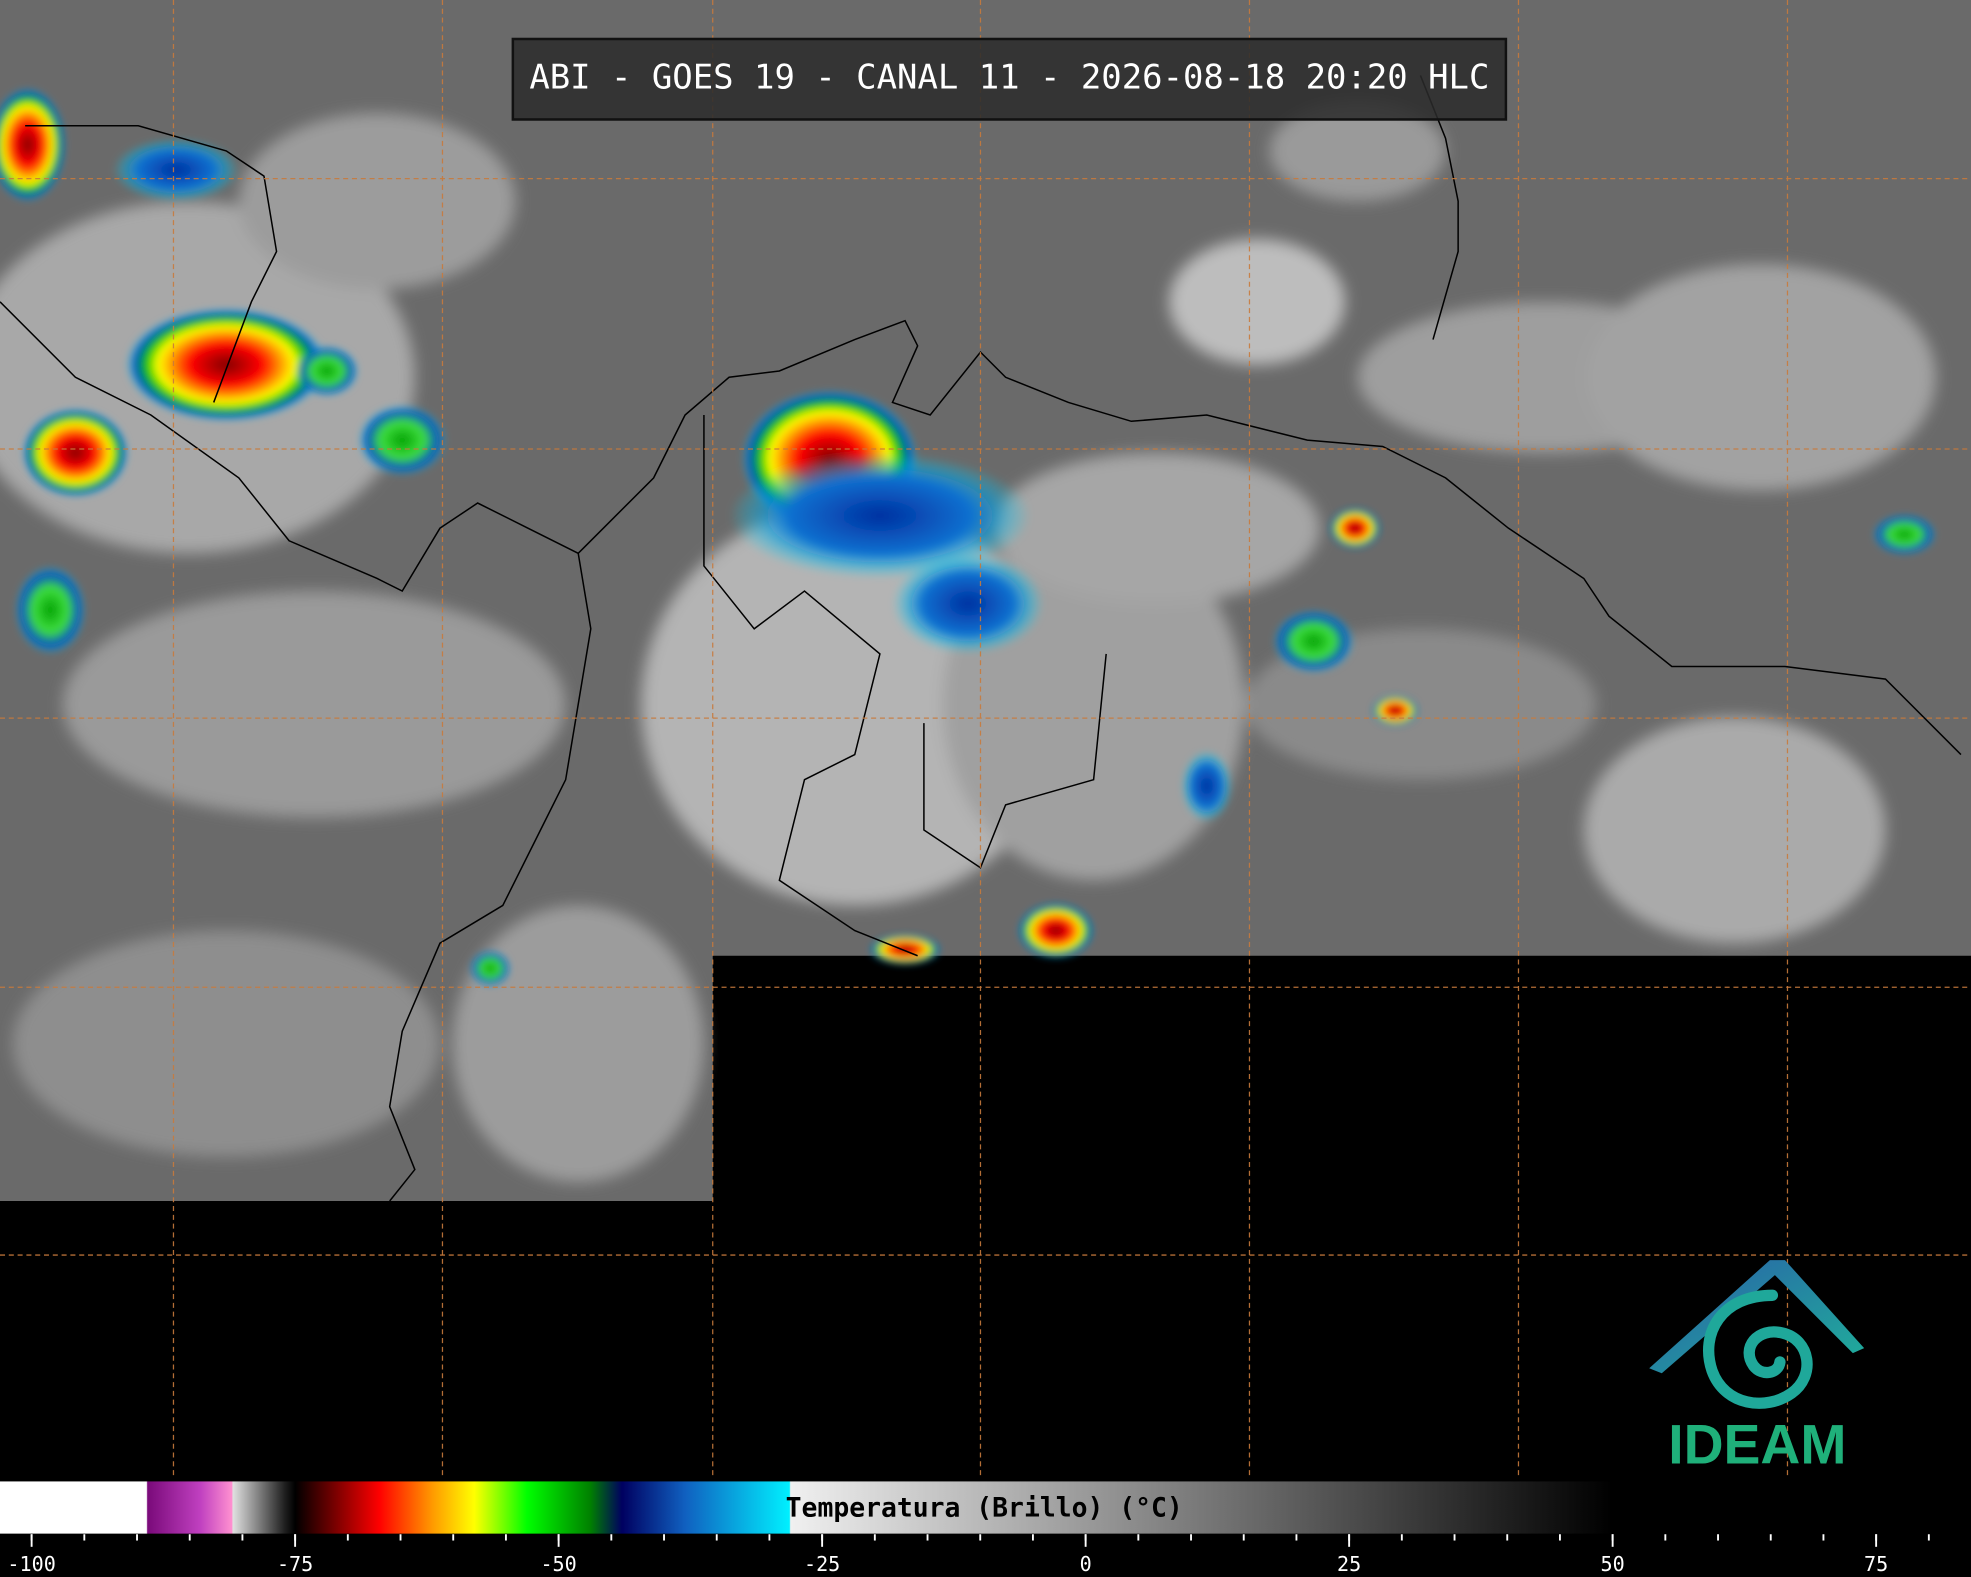  I want to click on tick-label: -25, so click(822, 1564).